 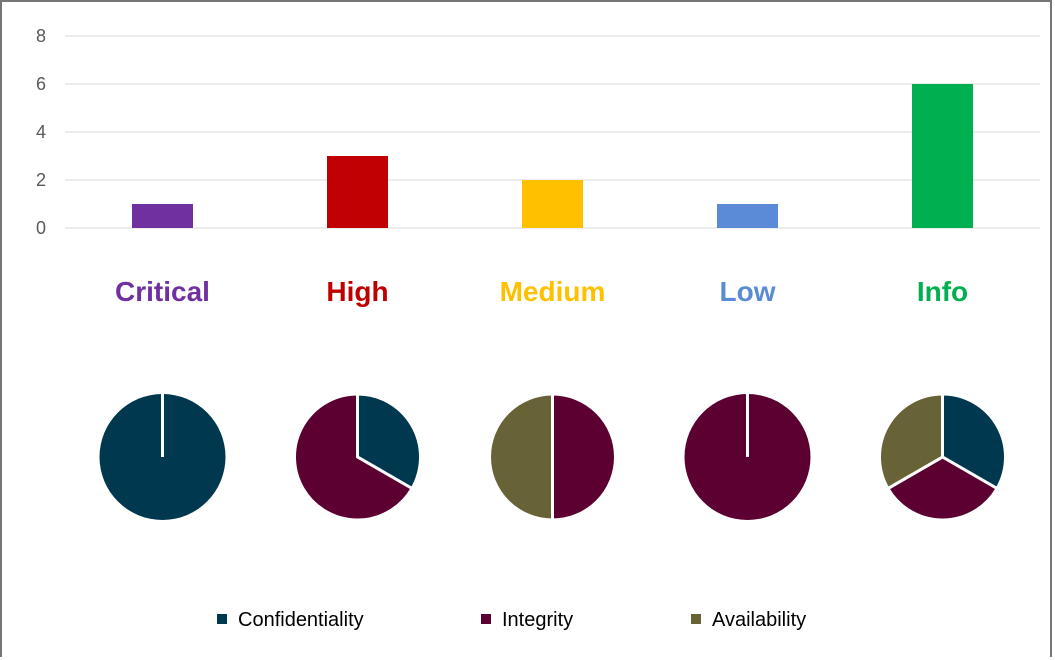 I want to click on y-tick-label: 8, so click(x=41, y=36).